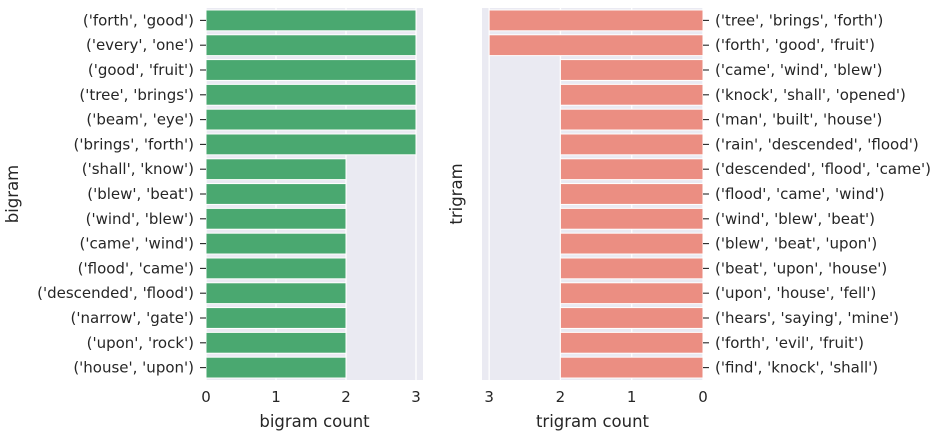 The width and height of the screenshot is (947, 446). I want to click on y-tick-label: ('knock', 'shall', 'opened'), so click(810, 95).